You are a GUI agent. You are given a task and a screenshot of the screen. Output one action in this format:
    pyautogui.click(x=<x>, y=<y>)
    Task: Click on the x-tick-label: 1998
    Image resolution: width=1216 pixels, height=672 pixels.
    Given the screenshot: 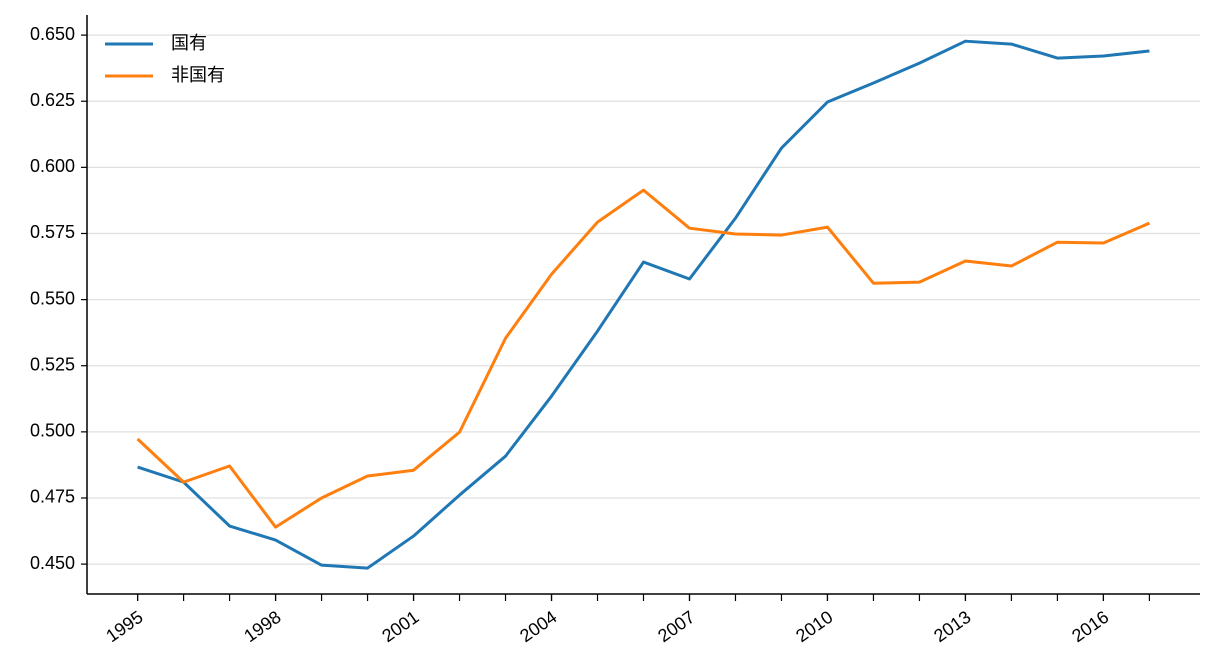 What is the action you would take?
    pyautogui.click(x=262, y=626)
    